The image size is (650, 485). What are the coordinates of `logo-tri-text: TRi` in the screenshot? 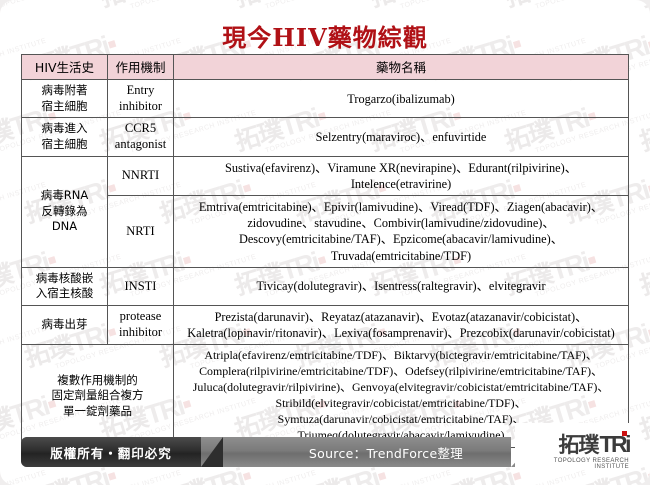 It's located at (615, 444).